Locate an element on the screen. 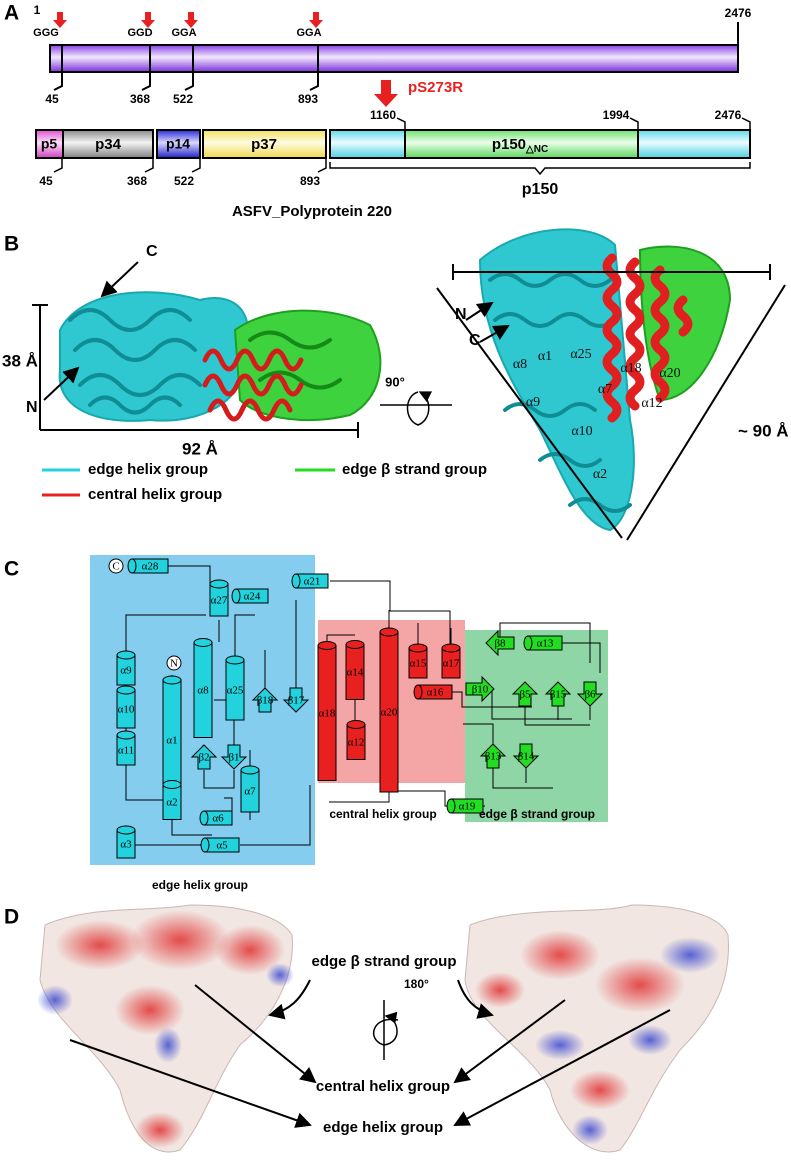 This screenshot has height=1166, width=791. element-label: β10 is located at coordinates (480, 690).